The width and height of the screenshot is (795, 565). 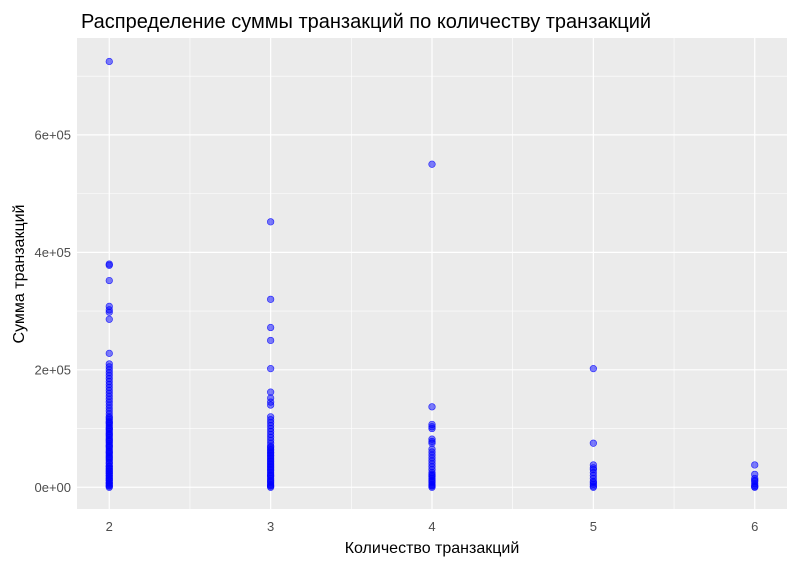 What do you see at coordinates (52, 310) in the screenshot?
I see `y-tick-labels: 0e+00 2e+05 4e+05 6e+05` at bounding box center [52, 310].